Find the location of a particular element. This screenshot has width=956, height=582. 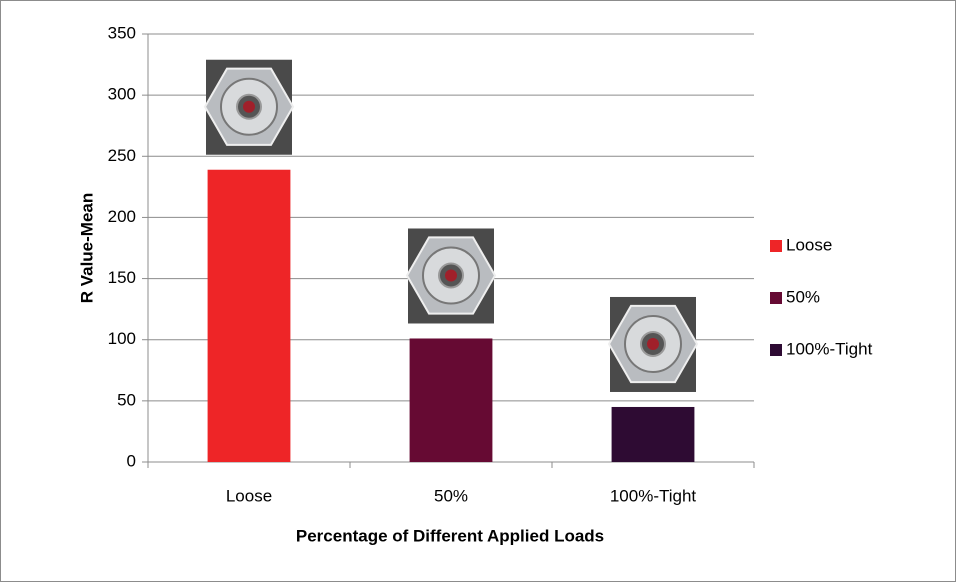

y-tick-label: 100 is located at coordinates (122, 338).